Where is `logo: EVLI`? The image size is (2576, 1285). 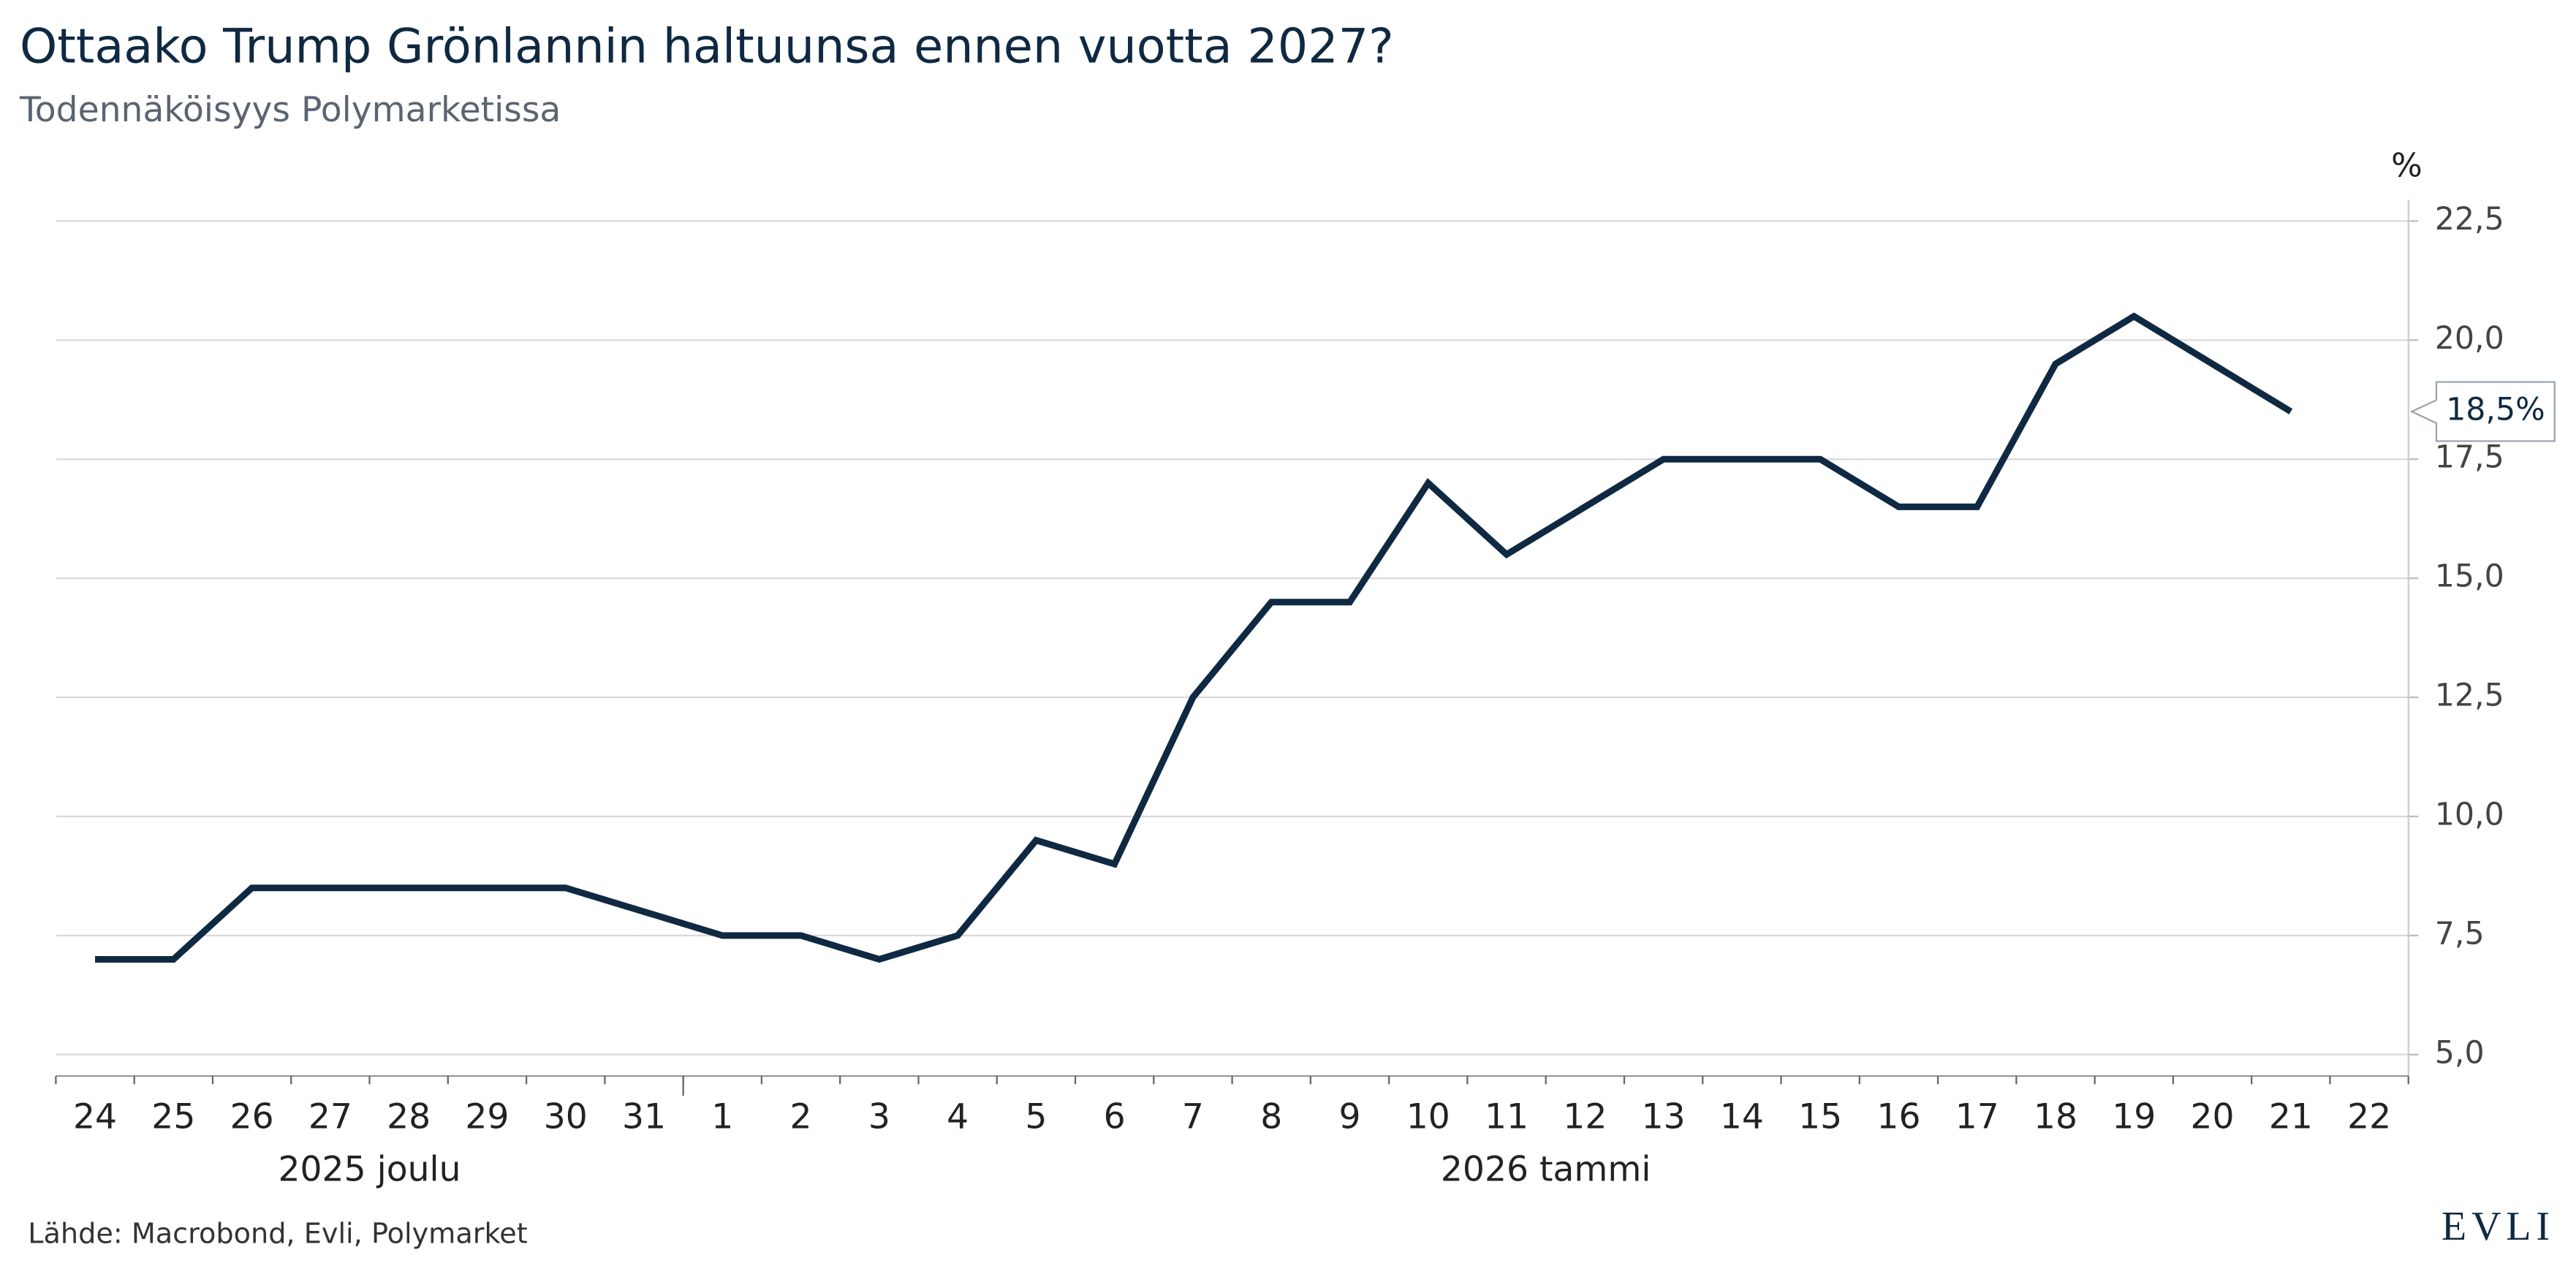 logo: EVLI is located at coordinates (2498, 1226).